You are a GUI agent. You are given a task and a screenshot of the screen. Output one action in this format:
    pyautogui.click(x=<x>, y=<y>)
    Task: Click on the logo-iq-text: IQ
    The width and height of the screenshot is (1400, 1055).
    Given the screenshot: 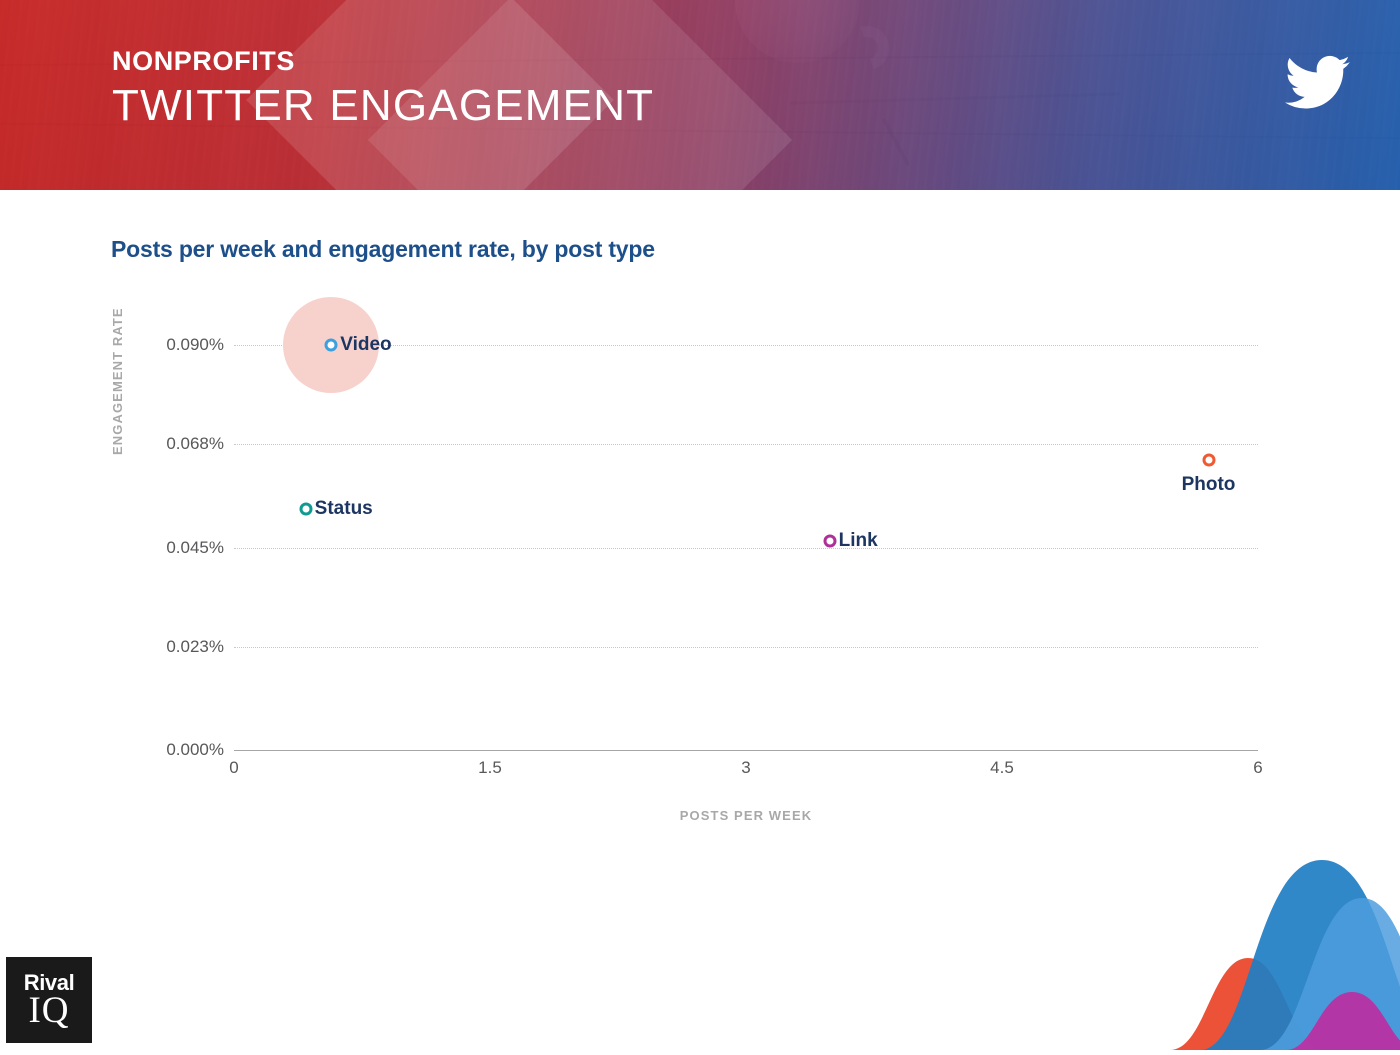 What is the action you would take?
    pyautogui.click(x=49, y=1010)
    